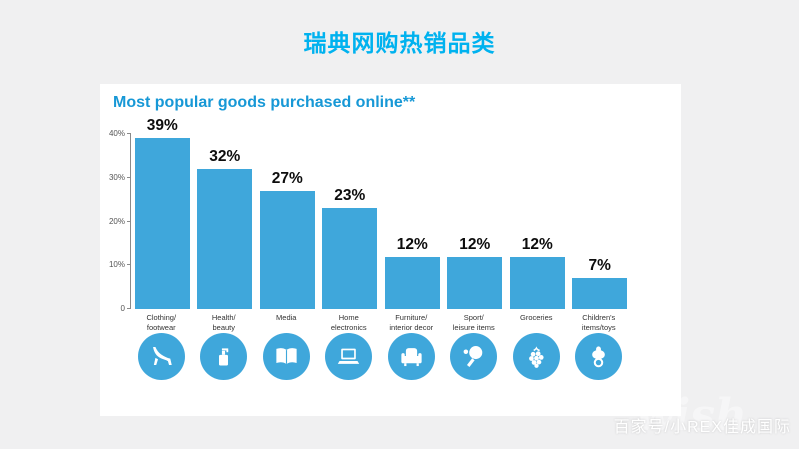  Describe the element at coordinates (473, 322) in the screenshot. I see `category-label: Sport/leisure items` at that location.